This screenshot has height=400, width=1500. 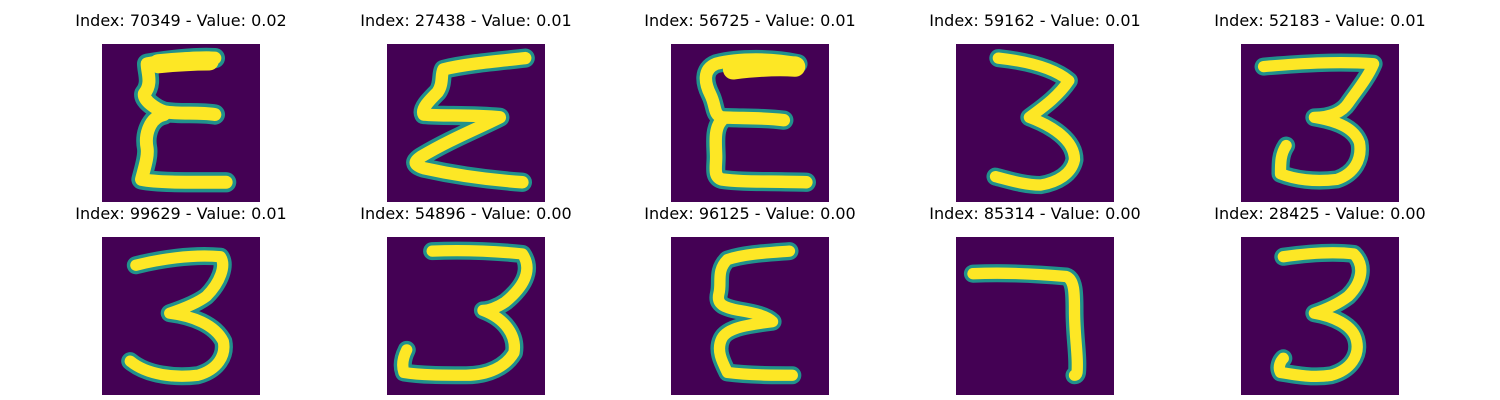 I want to click on panel-title: Index: 85314 - Value: 0.00, so click(x=1035, y=213).